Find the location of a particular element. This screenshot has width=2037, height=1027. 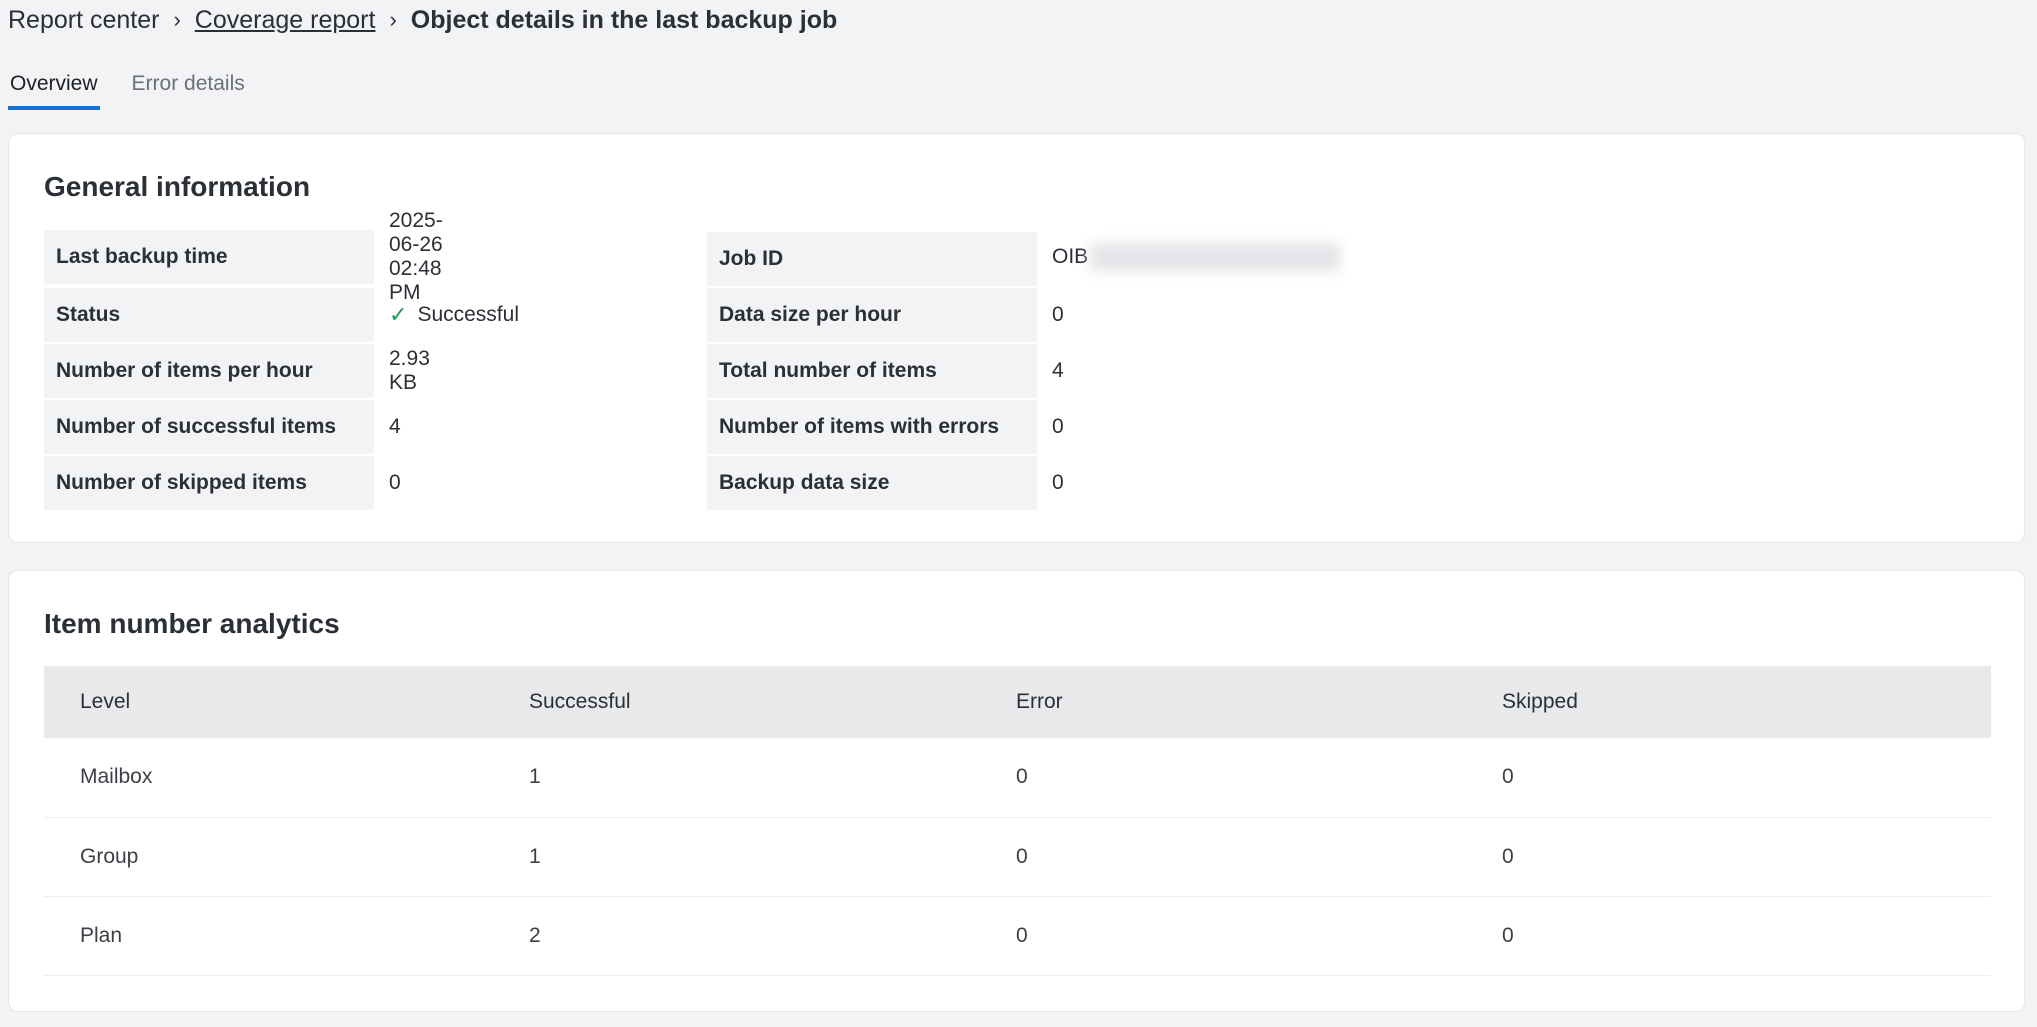

table-row: Plan 2 0 0 is located at coordinates (1017, 936).